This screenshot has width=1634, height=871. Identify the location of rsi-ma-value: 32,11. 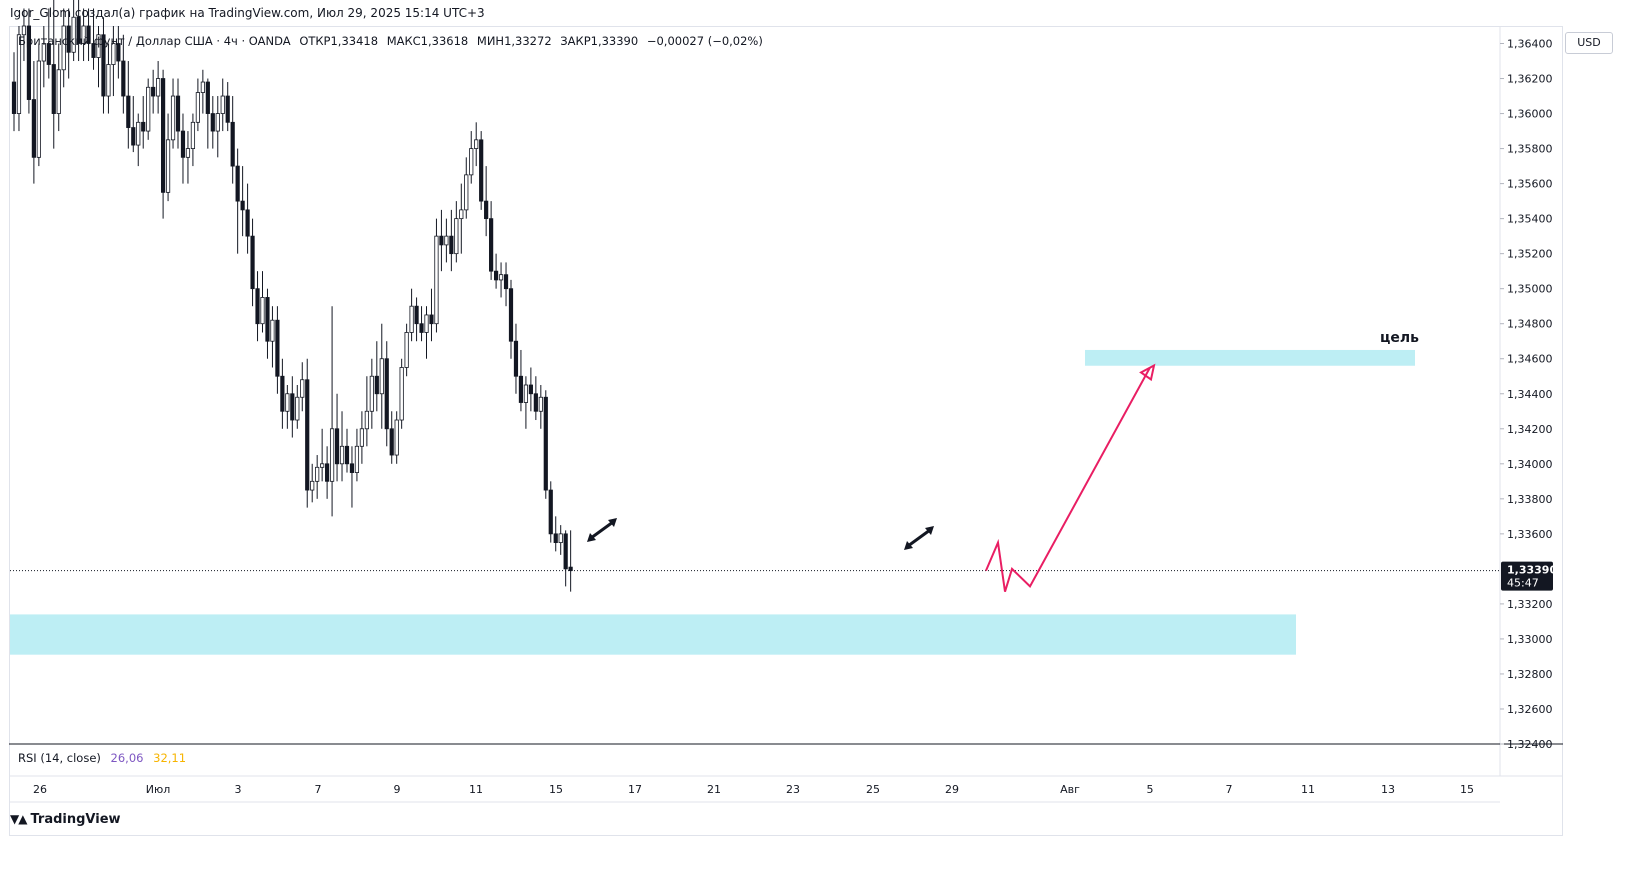
(170, 758).